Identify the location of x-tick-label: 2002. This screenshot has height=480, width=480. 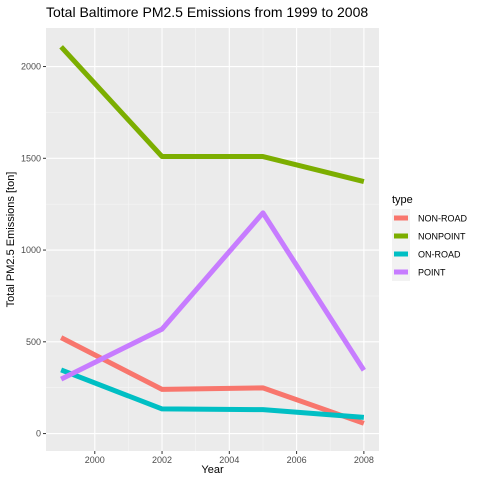
(162, 460).